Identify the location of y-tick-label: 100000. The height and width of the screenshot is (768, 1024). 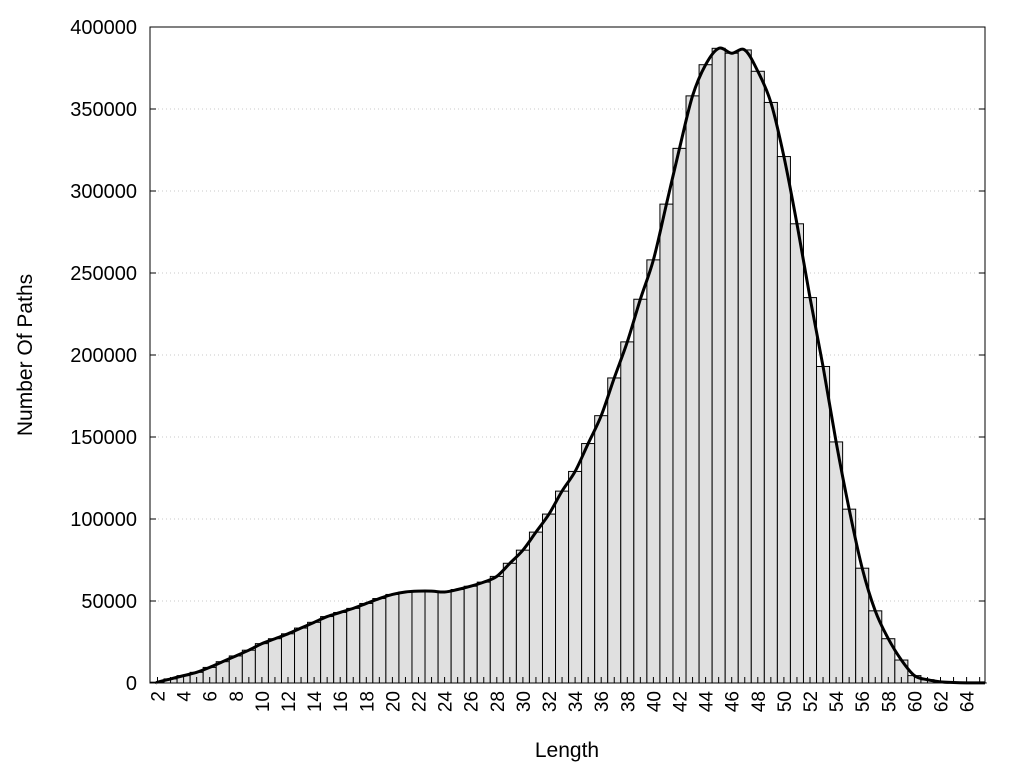
(103, 520).